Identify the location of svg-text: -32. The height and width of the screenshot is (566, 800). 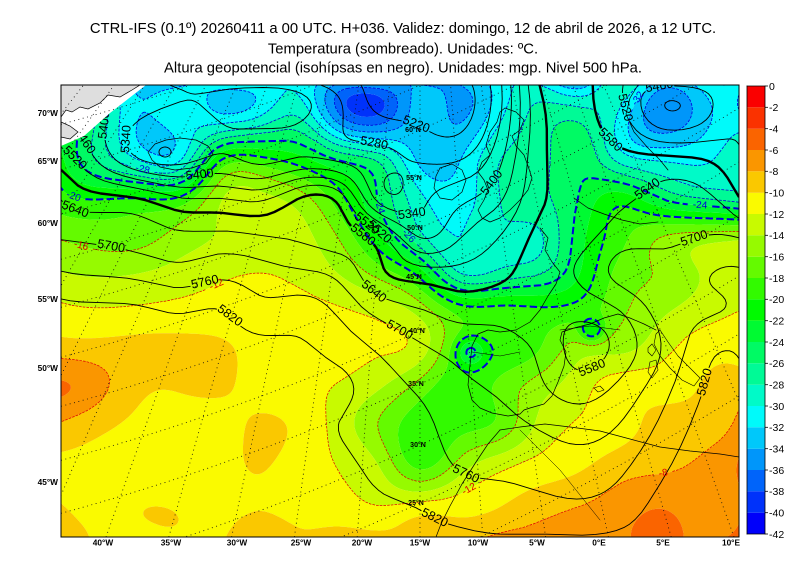
(776, 428).